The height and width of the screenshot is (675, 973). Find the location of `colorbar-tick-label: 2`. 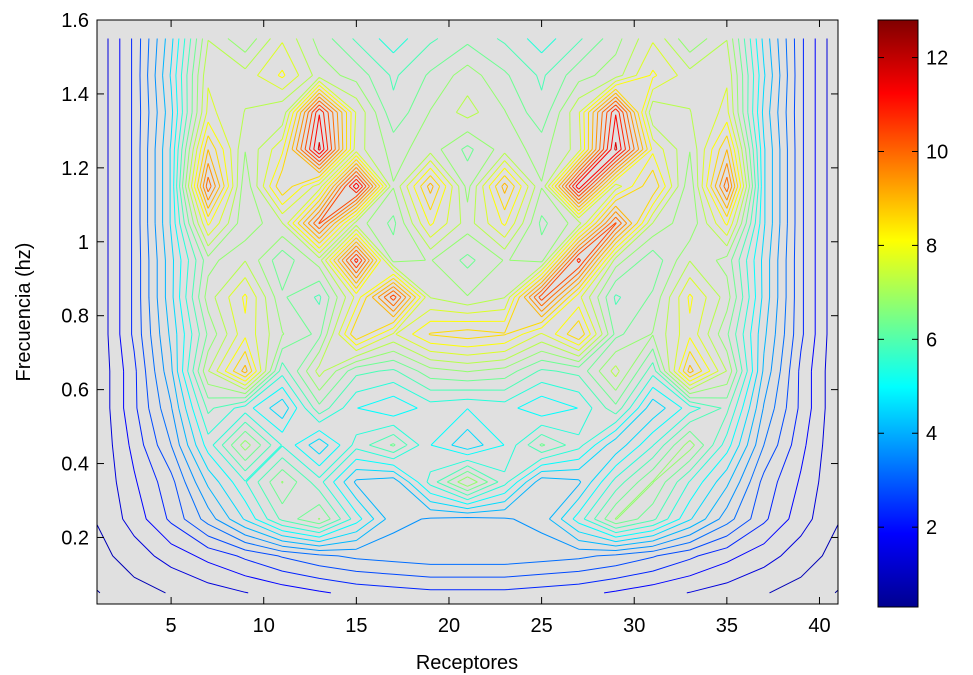

colorbar-tick-label: 2 is located at coordinates (931, 528).